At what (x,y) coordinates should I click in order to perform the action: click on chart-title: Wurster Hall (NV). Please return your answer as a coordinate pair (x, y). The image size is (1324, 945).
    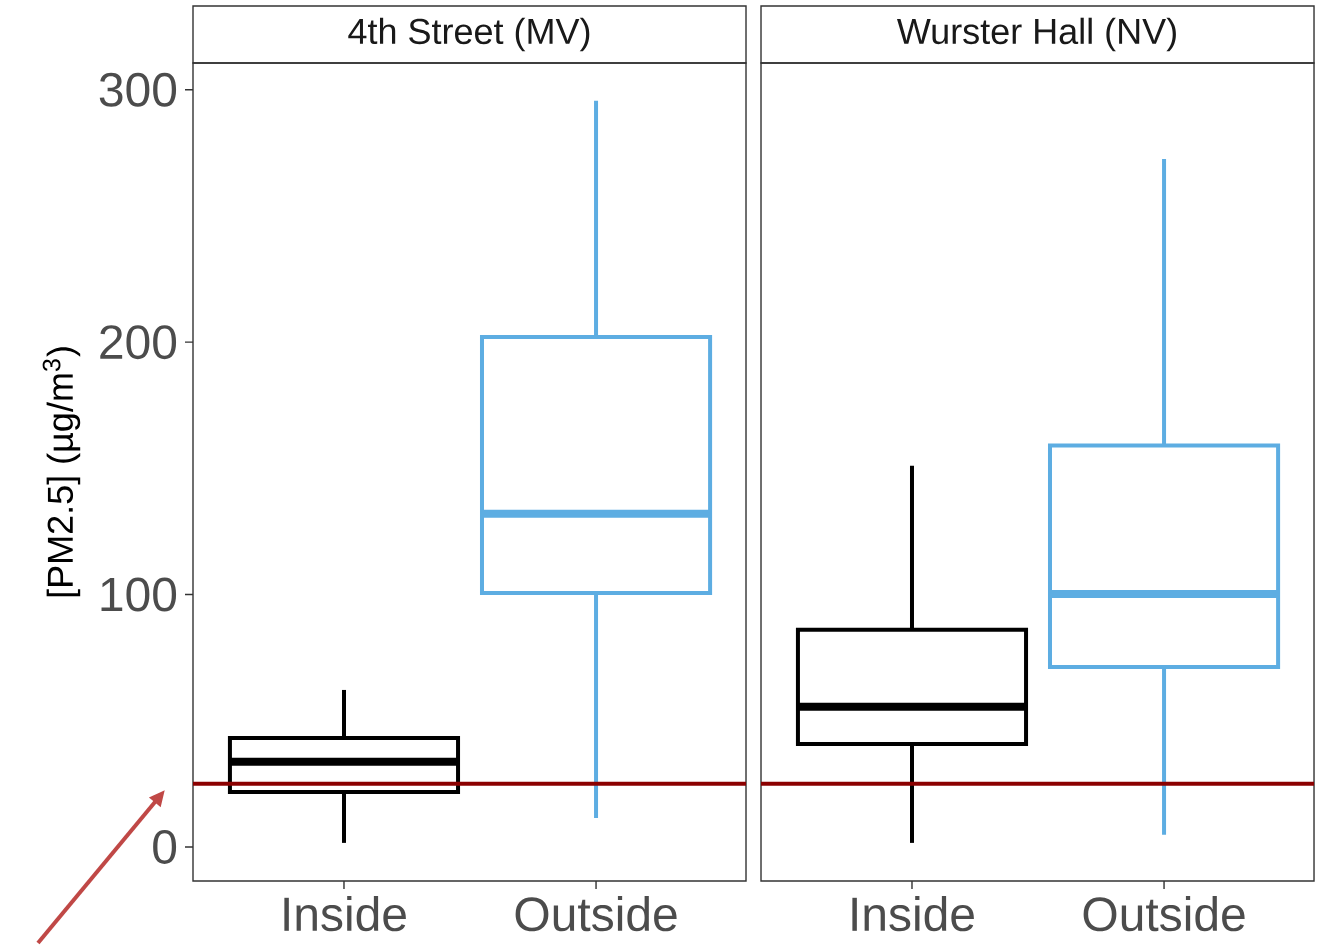
    Looking at the image, I should click on (1036, 34).